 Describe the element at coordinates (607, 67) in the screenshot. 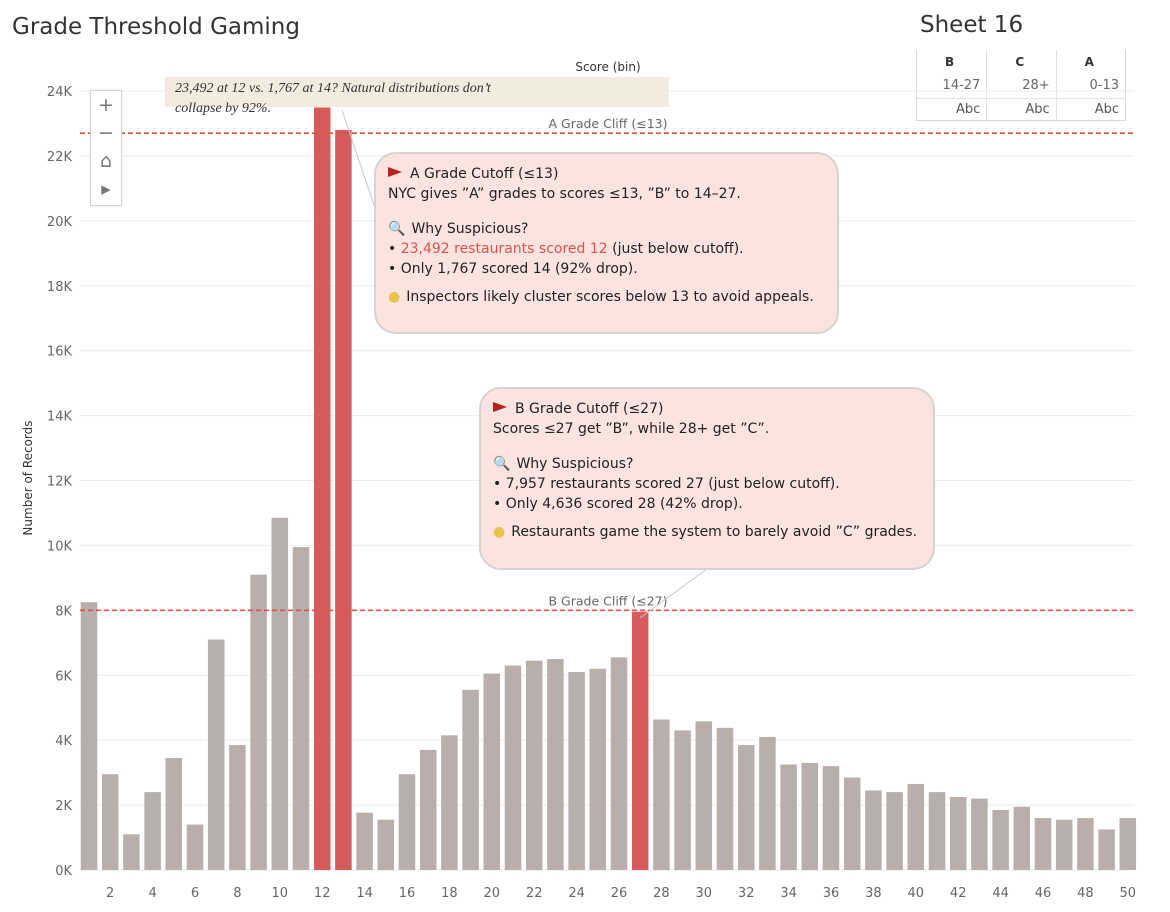

I see `x-axis-title: Score (bin)` at that location.